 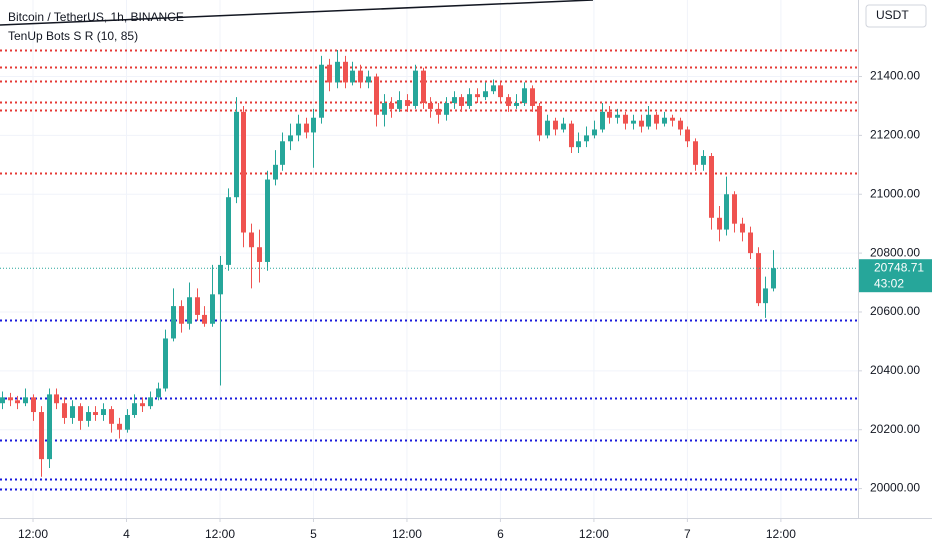 What do you see at coordinates (899, 267) in the screenshot?
I see `last-price-label: 20748.71` at bounding box center [899, 267].